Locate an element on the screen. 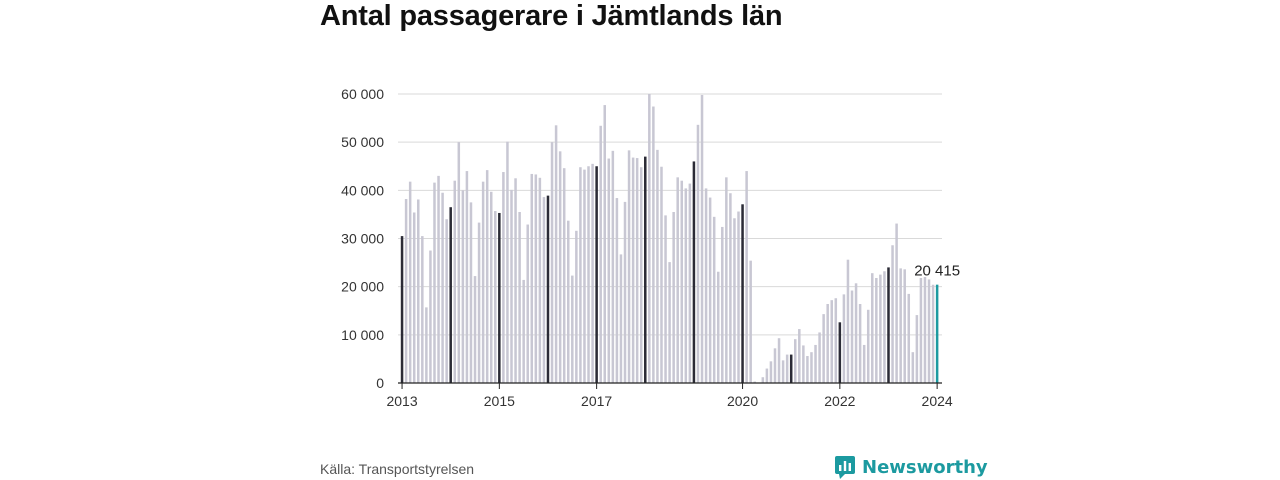 The image size is (1280, 480). x-tick-label: 2022 is located at coordinates (839, 401).